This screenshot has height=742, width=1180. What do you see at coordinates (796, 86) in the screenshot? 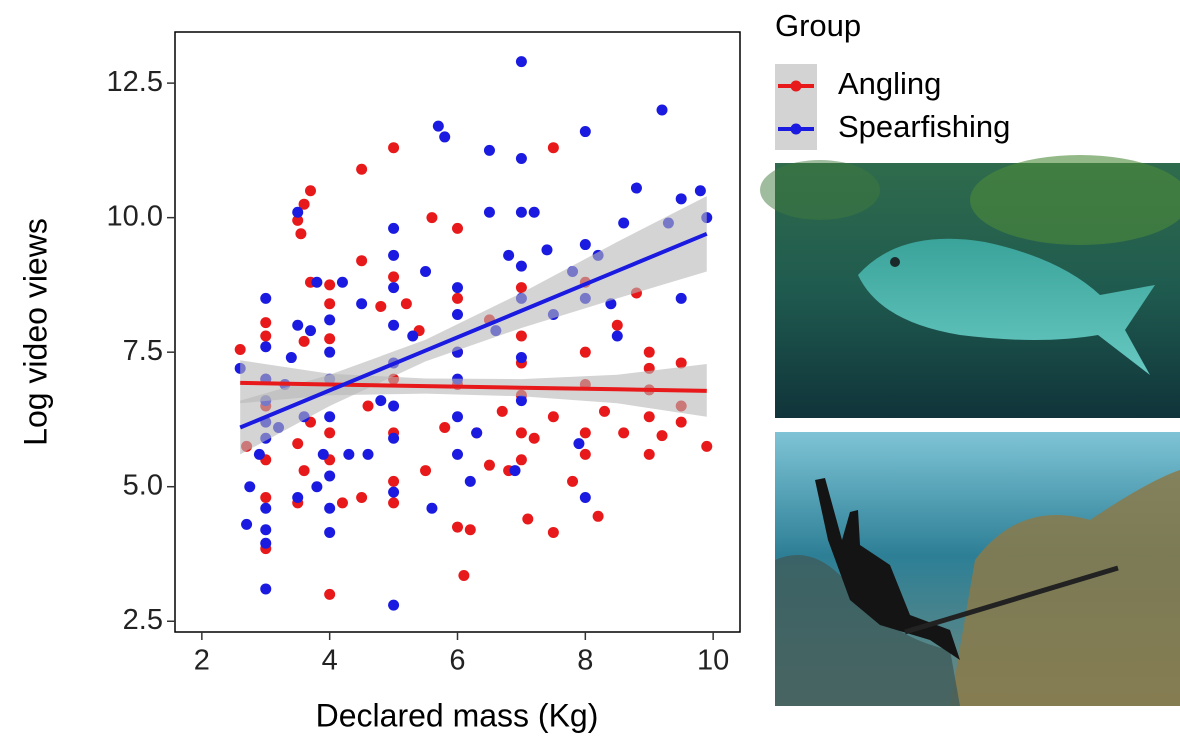
I see `legend-key-dot` at bounding box center [796, 86].